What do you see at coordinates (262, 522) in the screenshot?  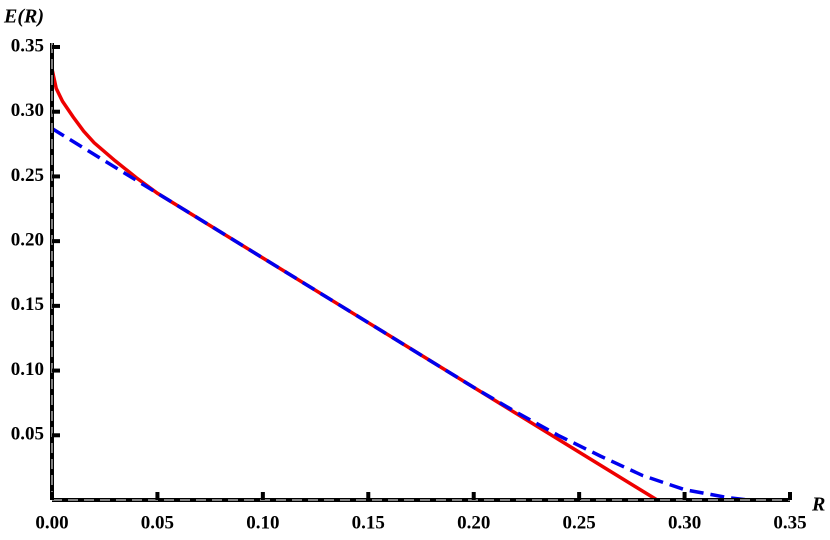 I see `x-tick-label: 0.10` at bounding box center [262, 522].